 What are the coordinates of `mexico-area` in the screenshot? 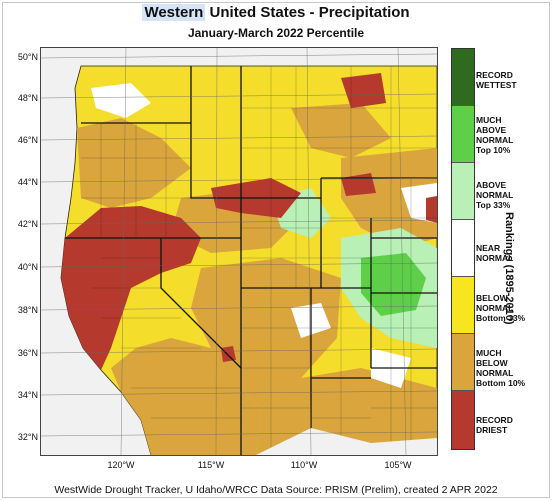 It's located at (346, 441).